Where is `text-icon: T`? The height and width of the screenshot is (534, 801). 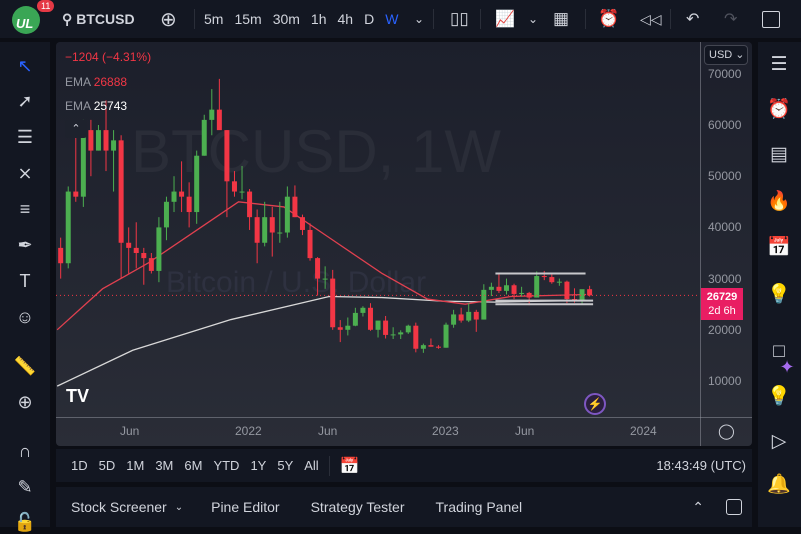 text-icon: T is located at coordinates (25, 281).